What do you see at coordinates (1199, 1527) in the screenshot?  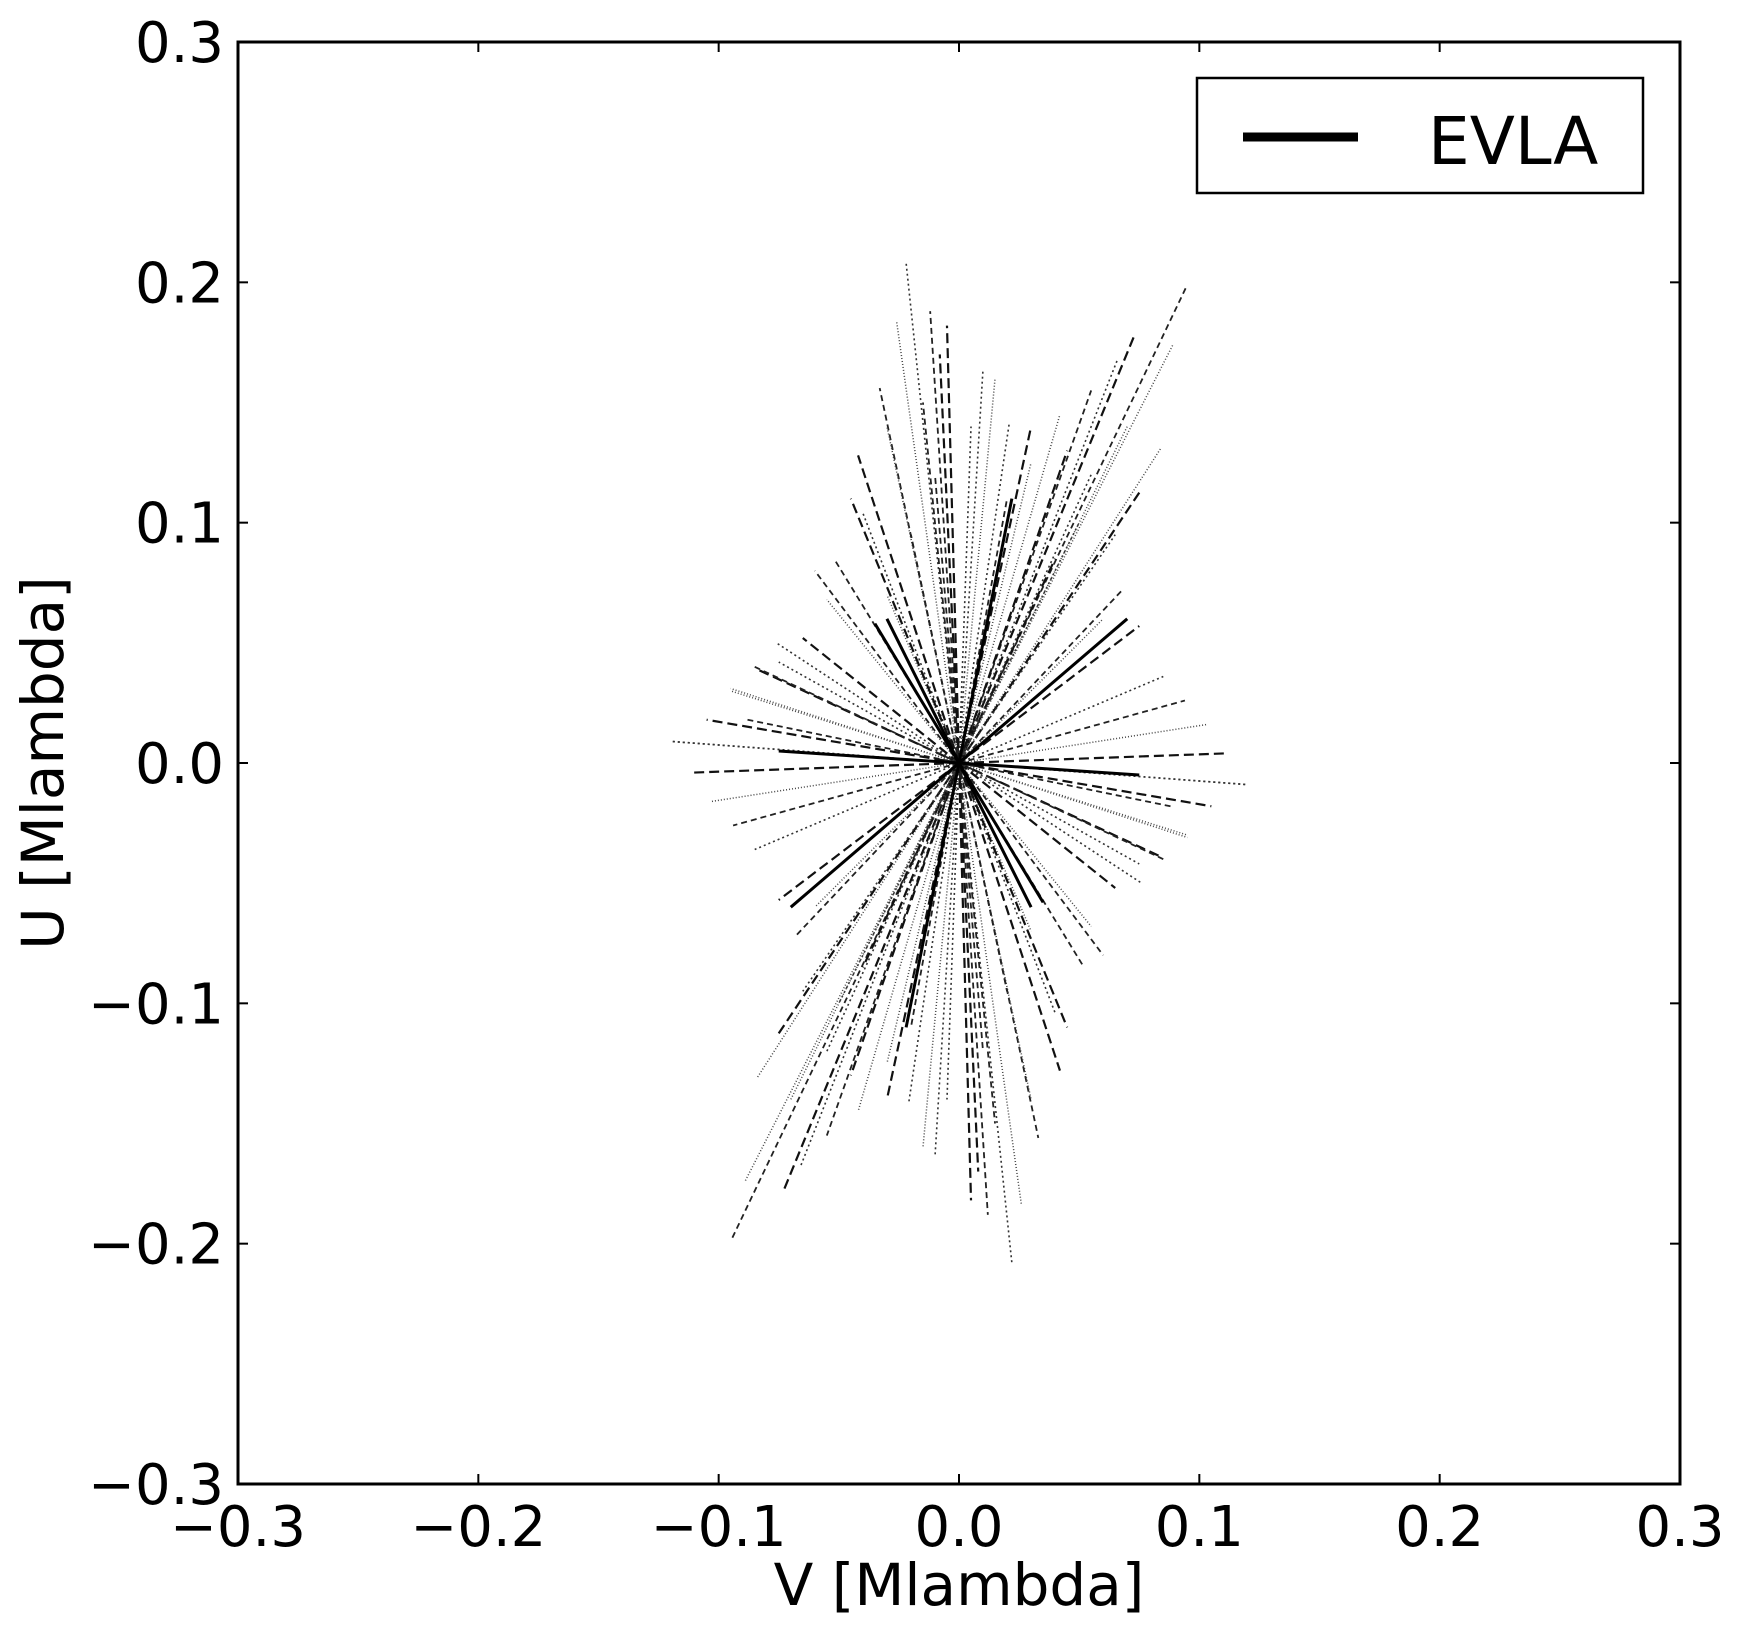 I see `x-tick-label: 0.1` at bounding box center [1199, 1527].